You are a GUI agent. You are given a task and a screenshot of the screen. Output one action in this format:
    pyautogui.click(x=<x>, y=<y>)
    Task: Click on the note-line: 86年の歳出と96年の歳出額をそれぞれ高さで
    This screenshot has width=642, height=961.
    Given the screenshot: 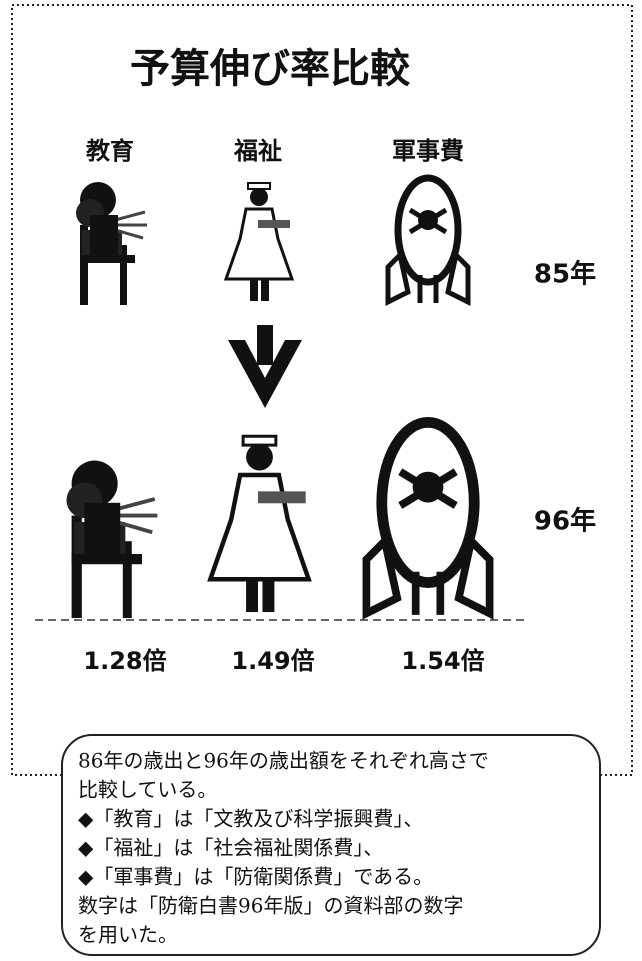 What is the action you would take?
    pyautogui.click(x=283, y=761)
    